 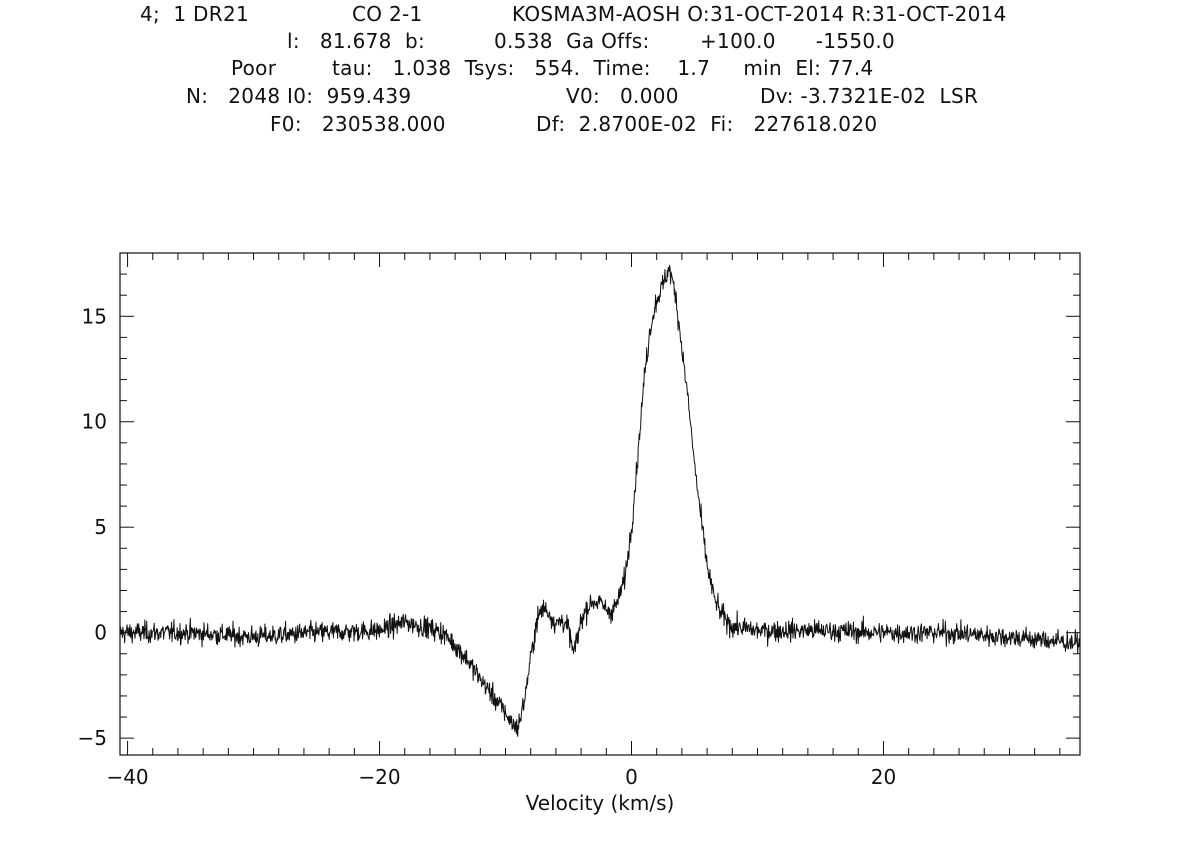 I want to click on x-axis-label: Velocity (km/s), so click(x=600, y=803).